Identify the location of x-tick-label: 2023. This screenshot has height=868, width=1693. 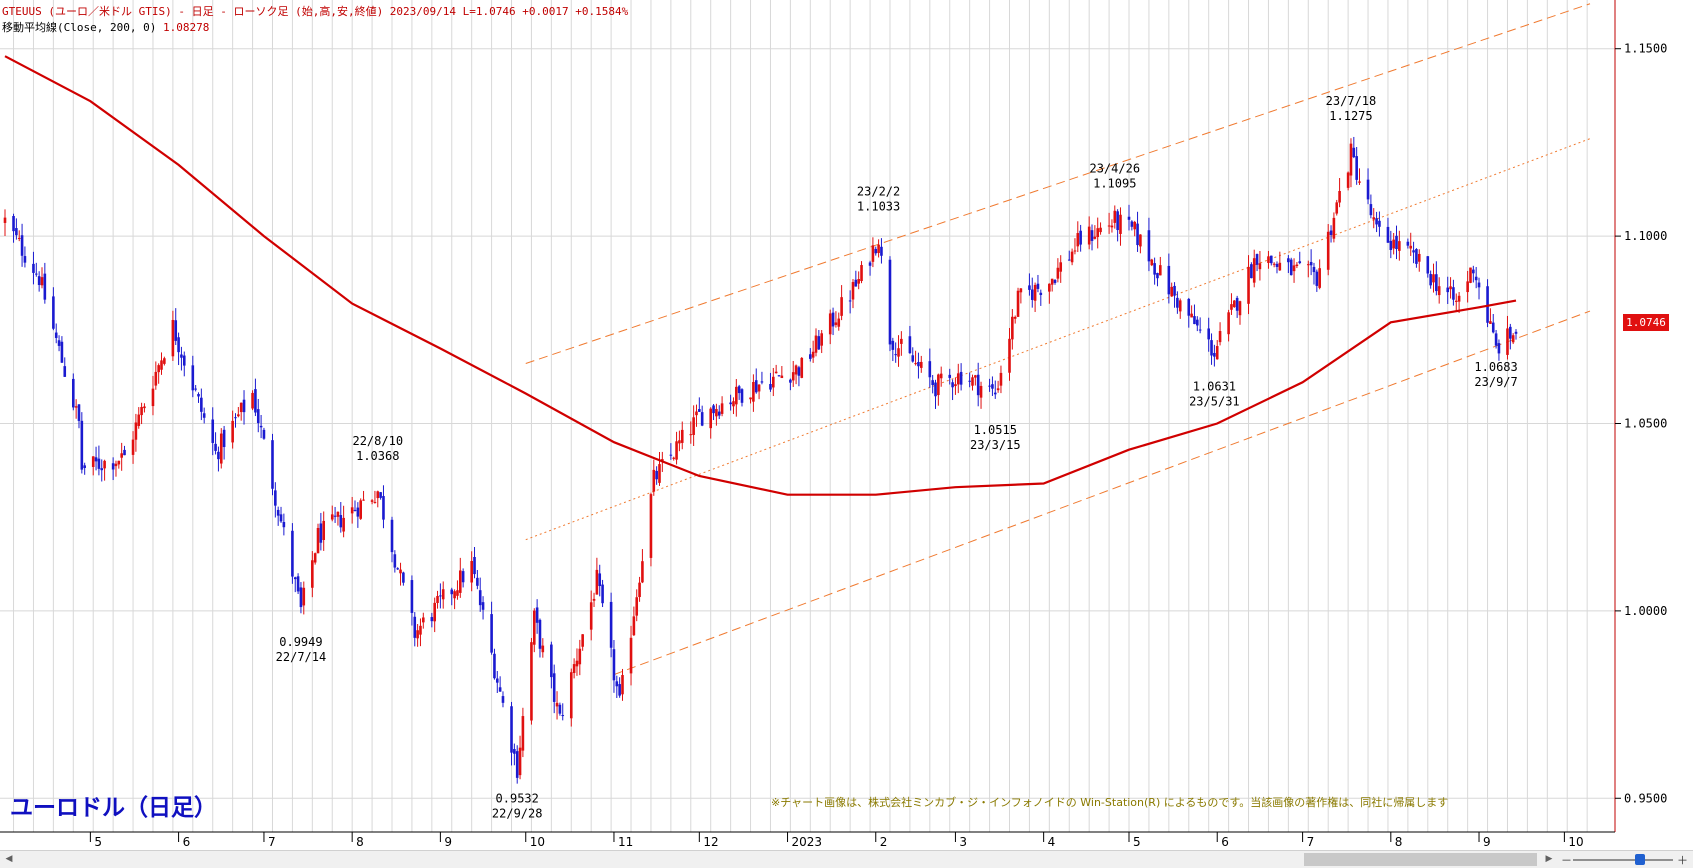
(807, 842).